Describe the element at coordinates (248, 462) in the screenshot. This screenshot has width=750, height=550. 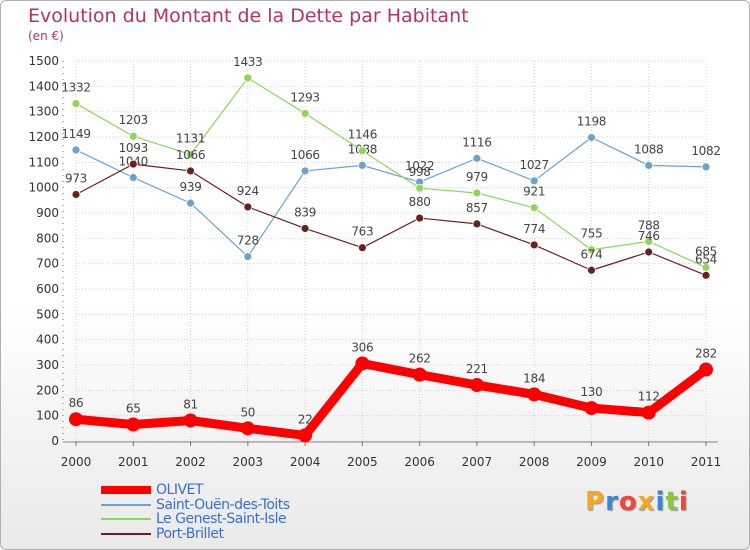
I see `x-tick-label: 2003` at that location.